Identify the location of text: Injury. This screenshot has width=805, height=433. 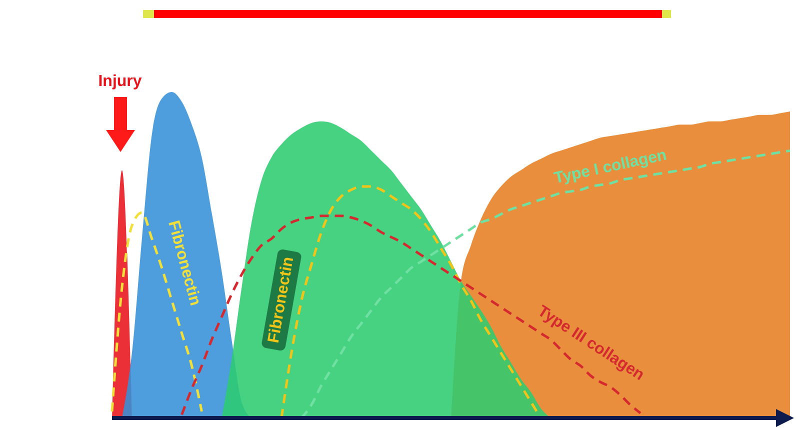
(120, 81).